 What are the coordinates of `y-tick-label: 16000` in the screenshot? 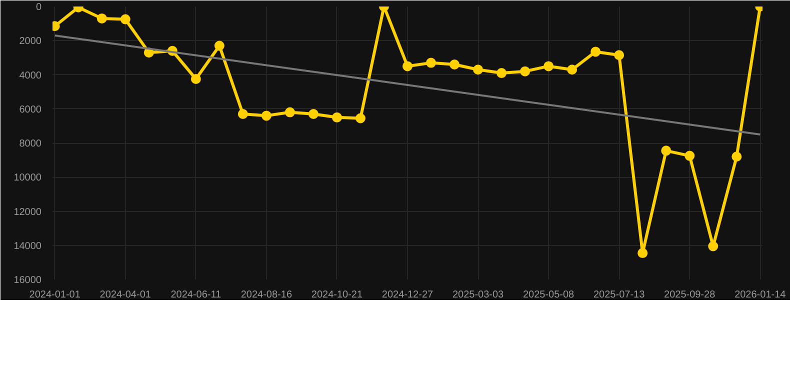 It's located at (28, 280).